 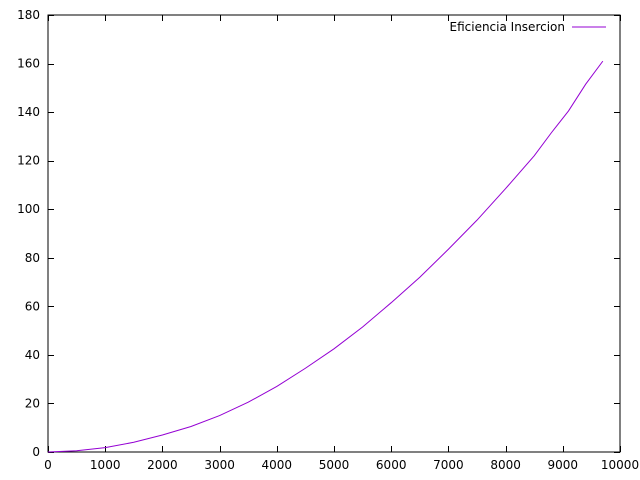 I want to click on y-tick-label: 140, so click(x=28, y=112).